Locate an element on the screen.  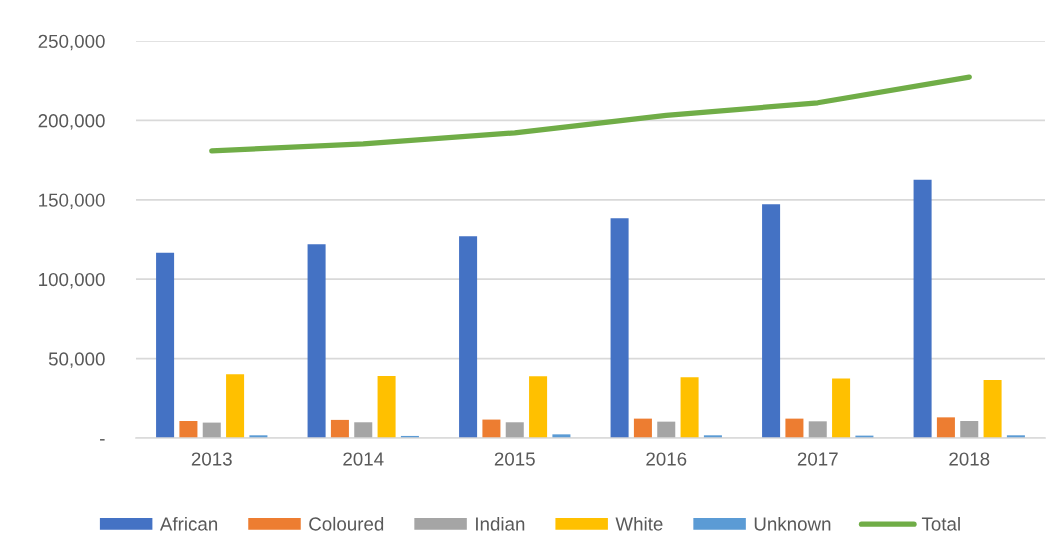
y-tick-label: 200,000 is located at coordinates (71, 122).